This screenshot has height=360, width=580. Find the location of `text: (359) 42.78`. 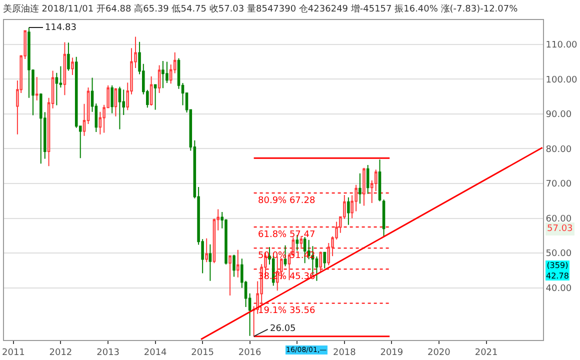

text: (359) 42.78 is located at coordinates (557, 270).